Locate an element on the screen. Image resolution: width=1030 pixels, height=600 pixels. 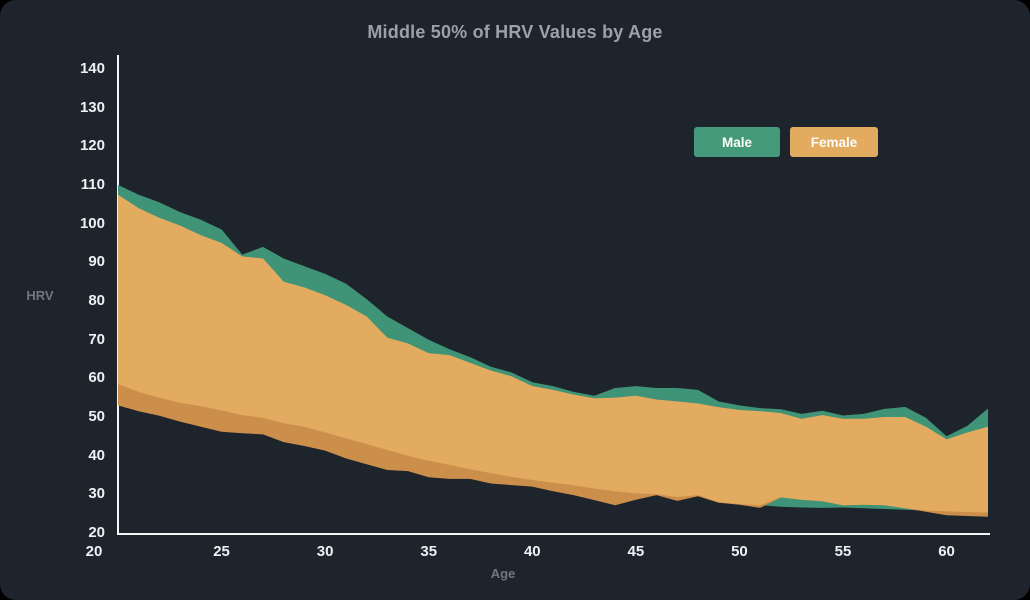
x-tick-label: 25 is located at coordinates (221, 551).